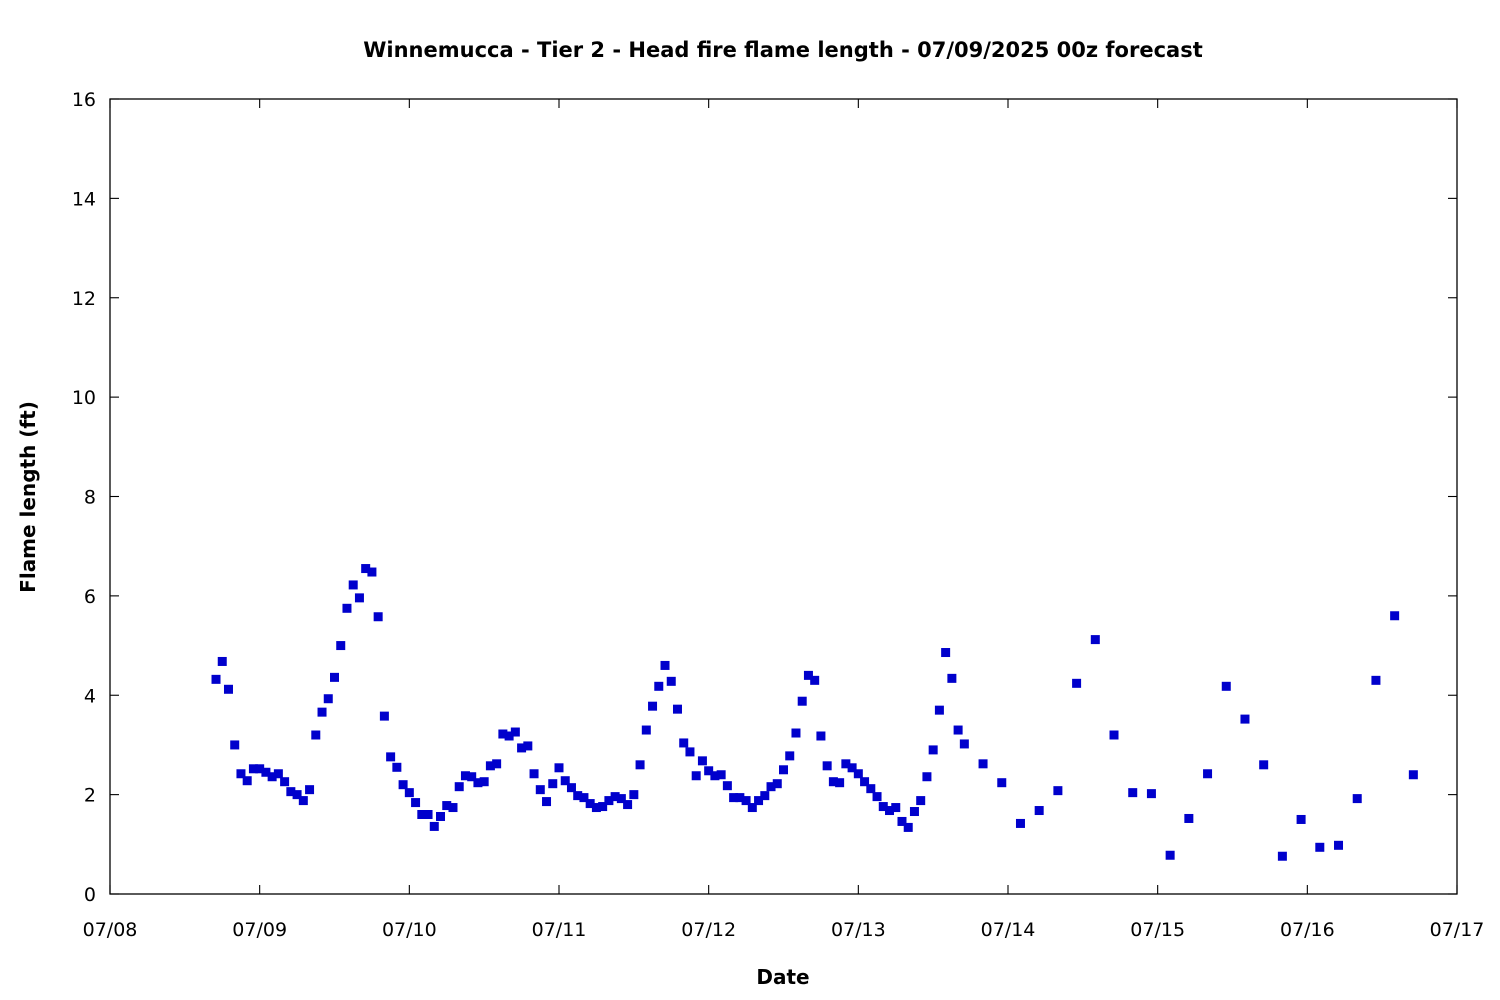  I want to click on x-tick-label: 07/10, so click(409, 930).